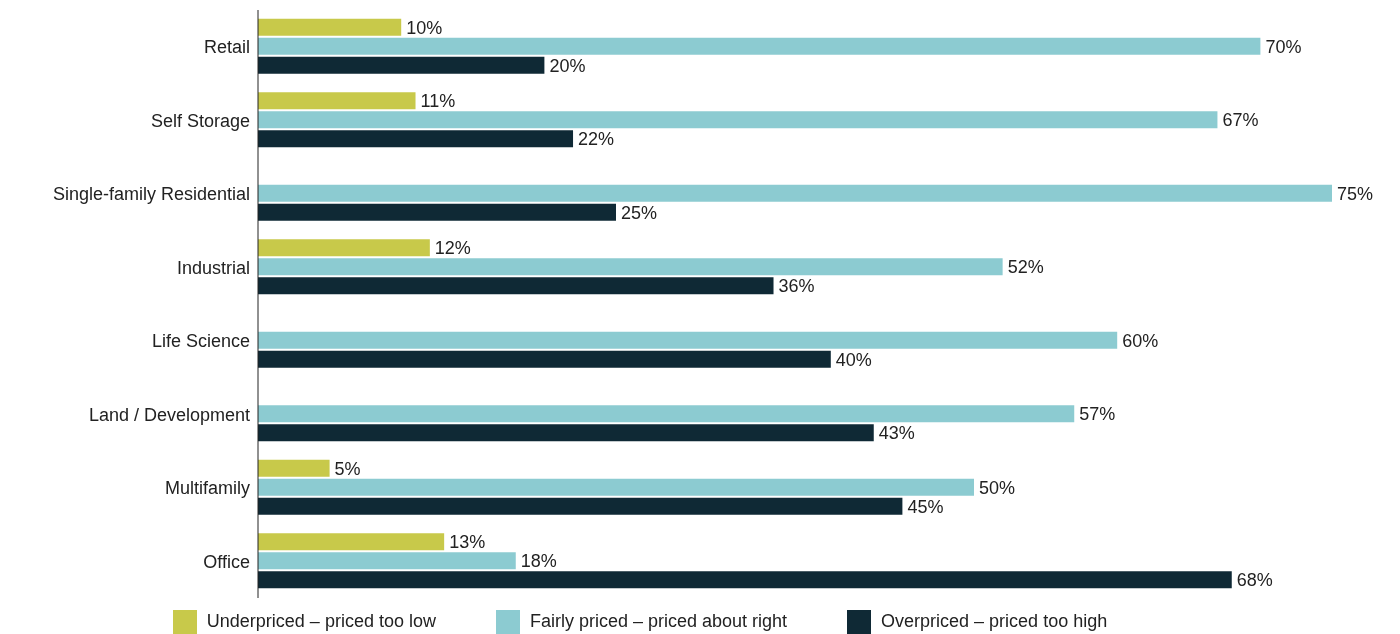 This screenshot has width=1400, height=634. I want to click on data-label: 20%, so click(567, 65).